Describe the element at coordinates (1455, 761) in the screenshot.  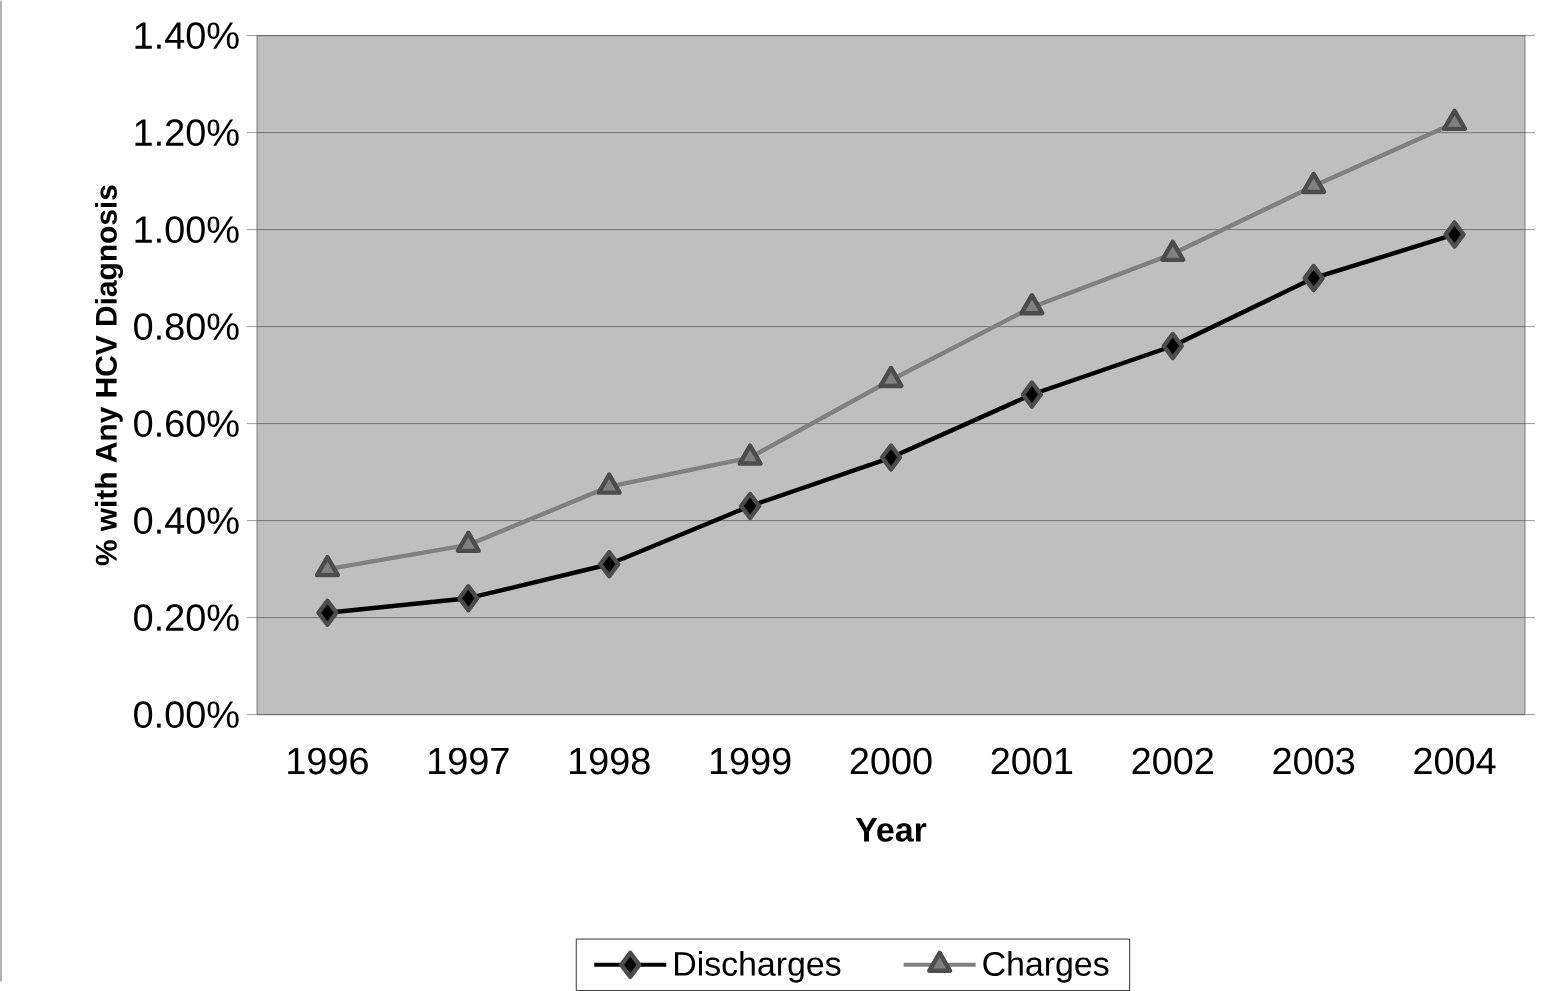
I see `x-tick-label: 2004` at that location.